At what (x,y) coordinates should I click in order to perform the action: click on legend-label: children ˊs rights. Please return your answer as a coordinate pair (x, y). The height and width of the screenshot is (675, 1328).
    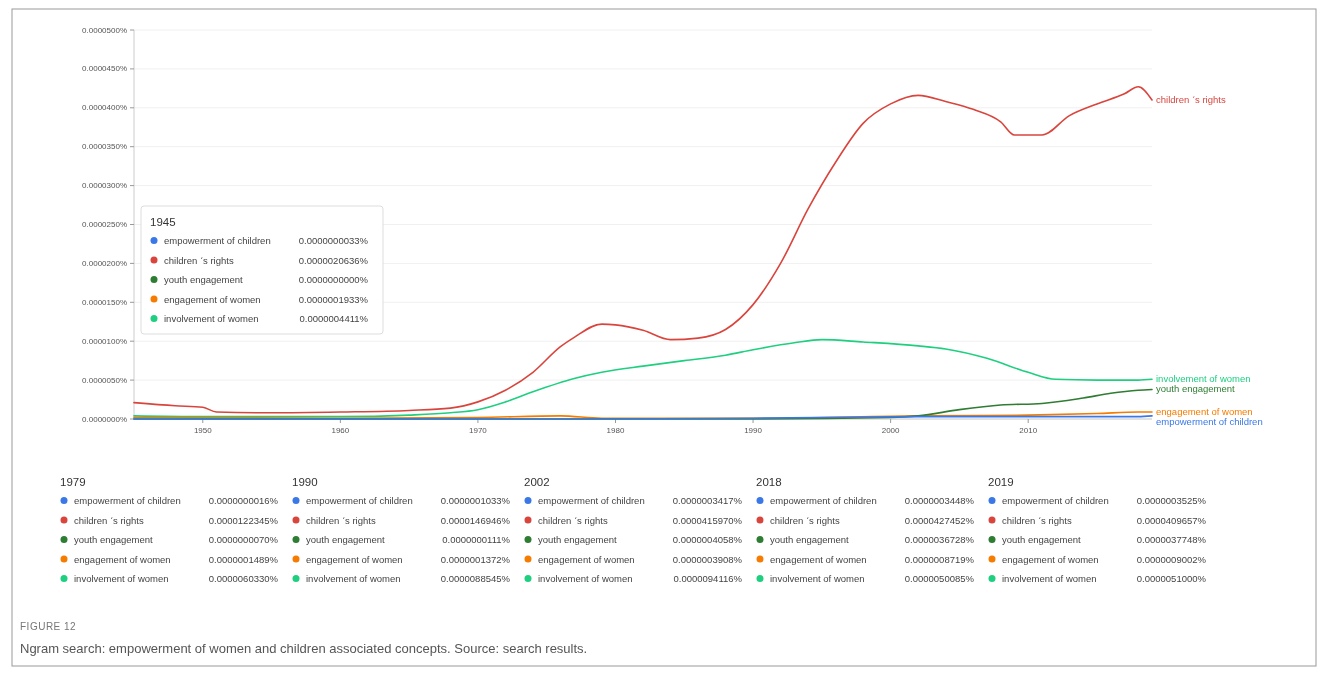
    Looking at the image, I should click on (199, 260).